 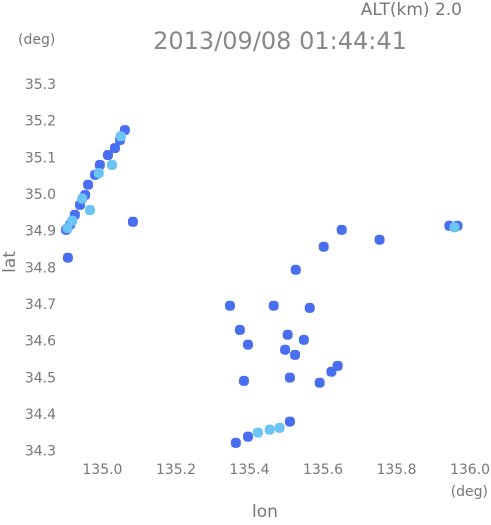 What do you see at coordinates (40, 158) in the screenshot?
I see `y-tick-label: 35.1` at bounding box center [40, 158].